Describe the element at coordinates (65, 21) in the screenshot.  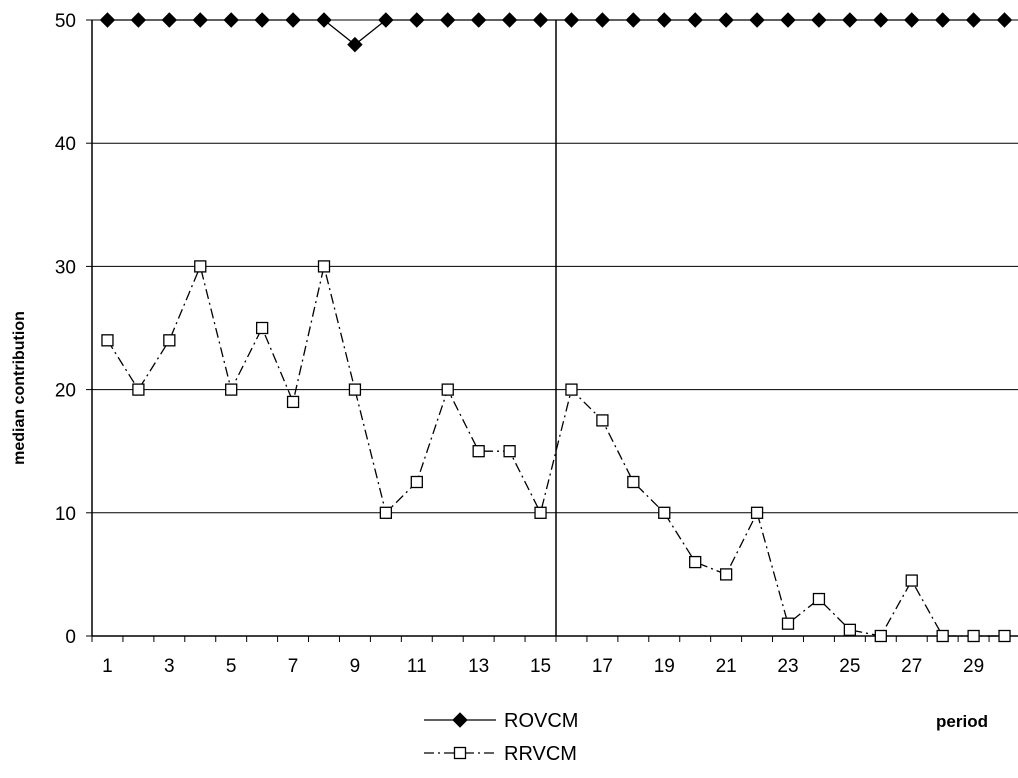
I see `y-tick-label: 50` at that location.